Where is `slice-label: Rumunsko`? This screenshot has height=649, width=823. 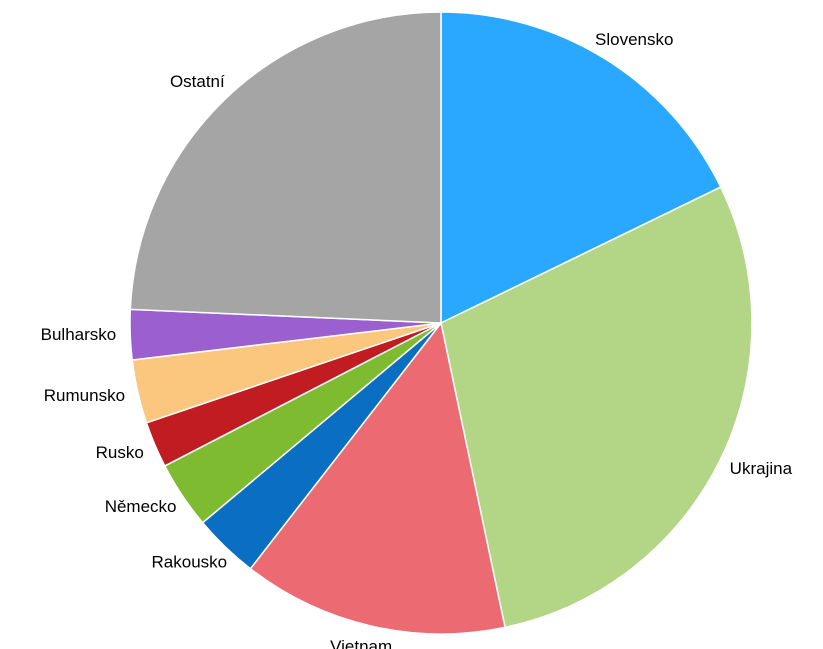
slice-label: Rumunsko is located at coordinates (84, 395).